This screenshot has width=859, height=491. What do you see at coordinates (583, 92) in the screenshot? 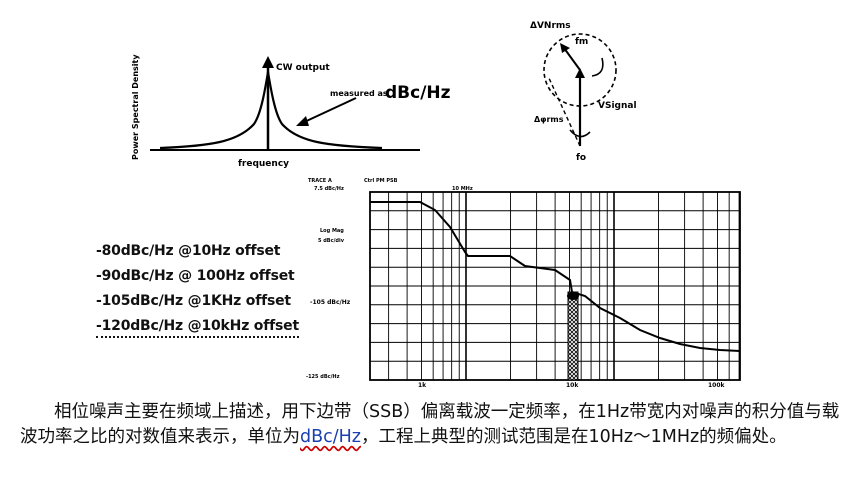
I see `phasor-diagram: ΔVNrms fm VSignal Δφrms fo` at bounding box center [583, 92].